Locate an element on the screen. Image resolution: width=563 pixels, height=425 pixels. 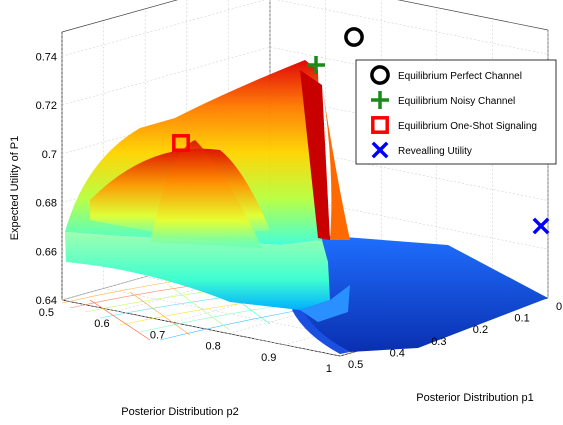
legend-marker-x is located at coordinates (380, 150).